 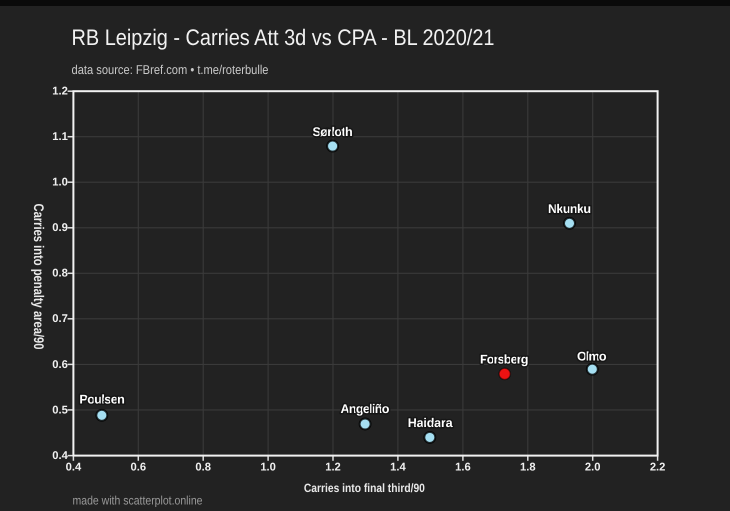 What do you see at coordinates (593, 468) in the screenshot?
I see `svg-text: 2.0` at bounding box center [593, 468].